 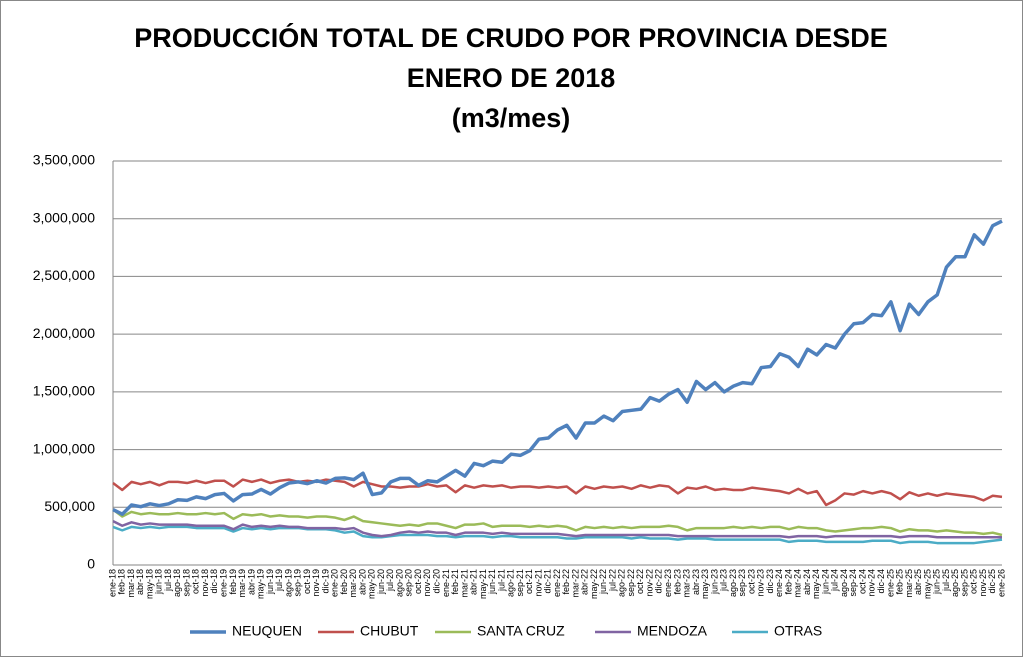 What do you see at coordinates (594, 584) in the screenshot?
I see `x-tick-label: may-22` at bounding box center [594, 584].